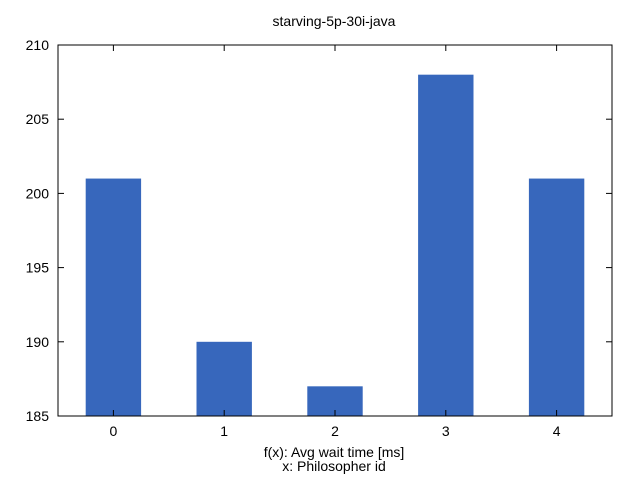 This screenshot has width=640, height=480. Describe the element at coordinates (38, 119) in the screenshot. I see `y-tick-label: 205` at that location.